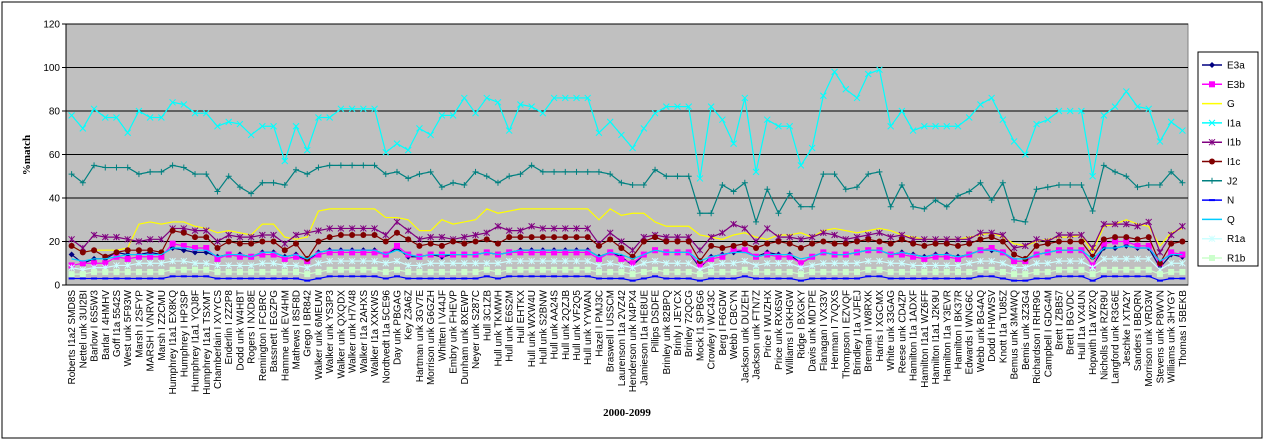 This screenshot has height=442, width=1266. What do you see at coordinates (487, 315) in the screenshot?
I see `x-tick-label: Hull 3C1ZB` at bounding box center [487, 315].